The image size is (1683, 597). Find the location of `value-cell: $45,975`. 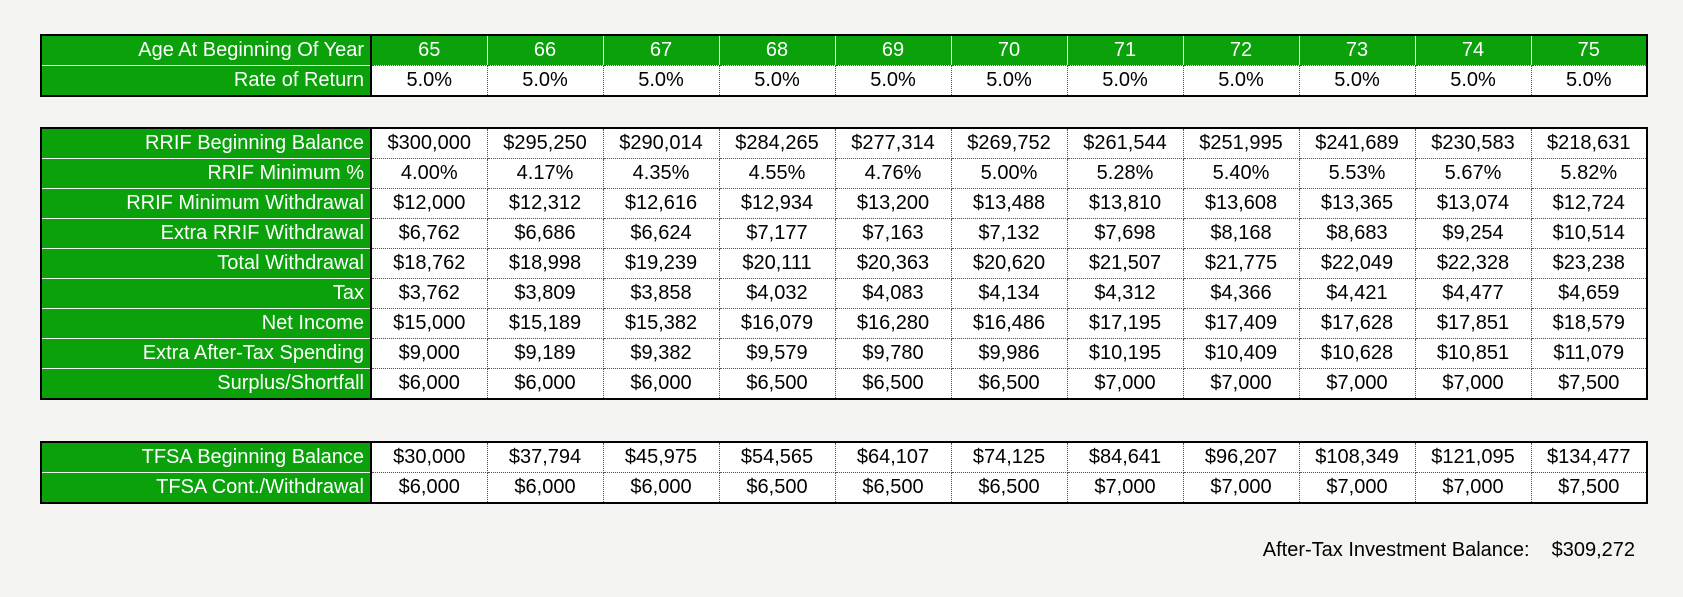

value-cell: $45,975 is located at coordinates (661, 457).